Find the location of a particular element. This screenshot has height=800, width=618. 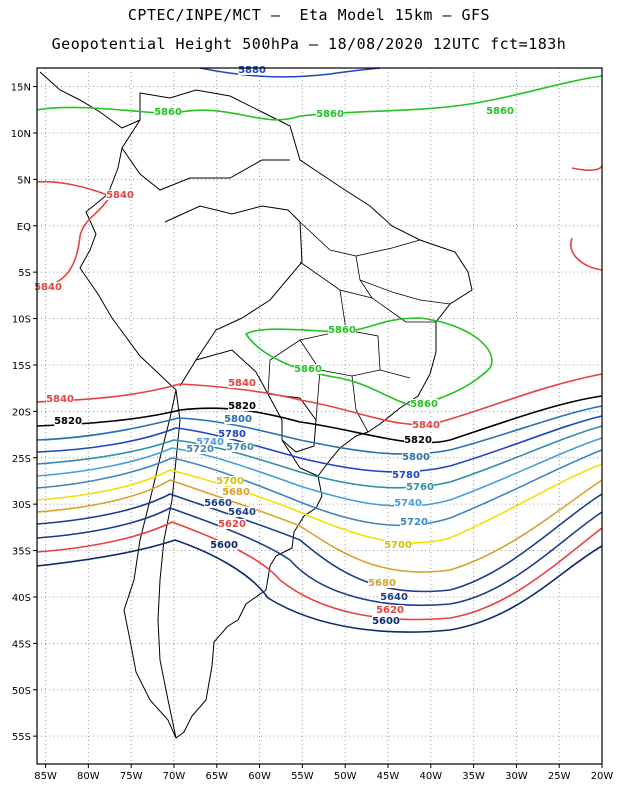

lon-tick-label: 80W is located at coordinates (88, 776).